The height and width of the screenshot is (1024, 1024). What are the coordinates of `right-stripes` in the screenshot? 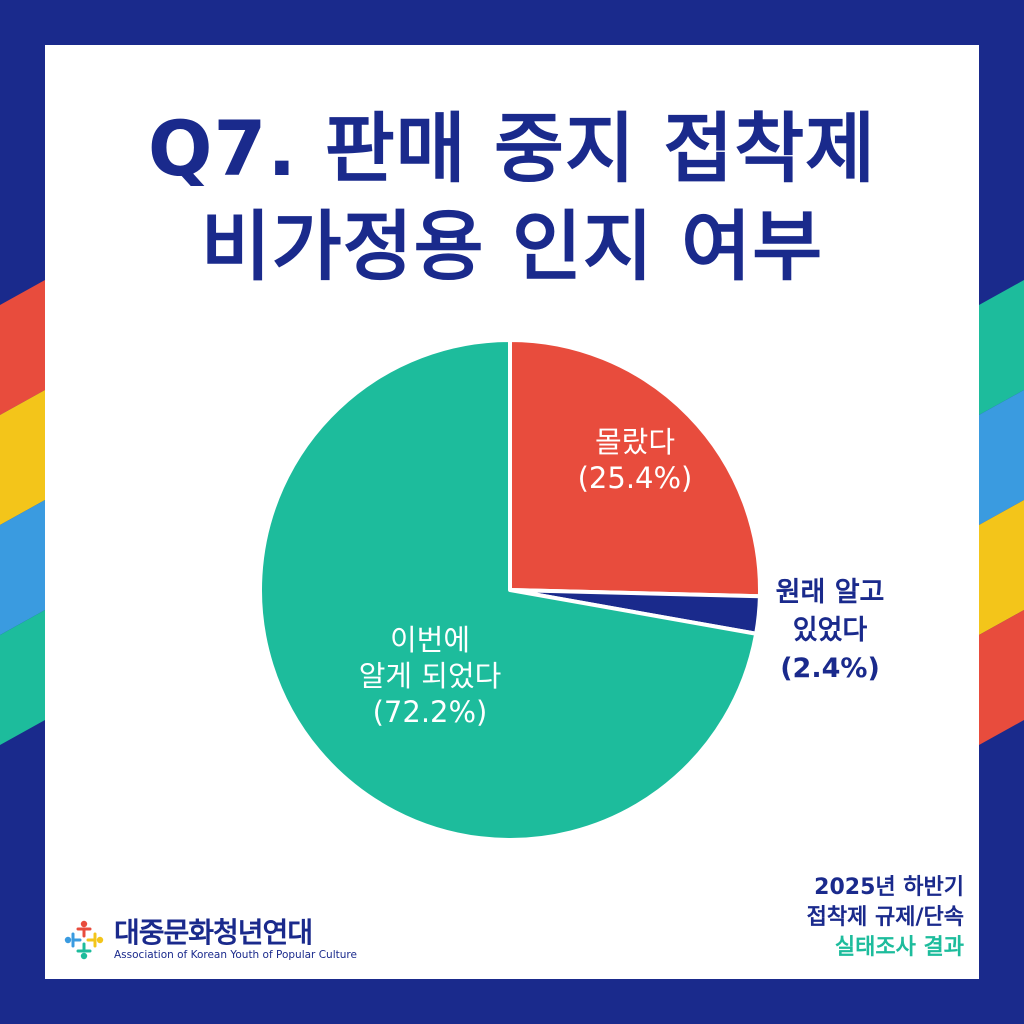 It's located at (1001, 512).